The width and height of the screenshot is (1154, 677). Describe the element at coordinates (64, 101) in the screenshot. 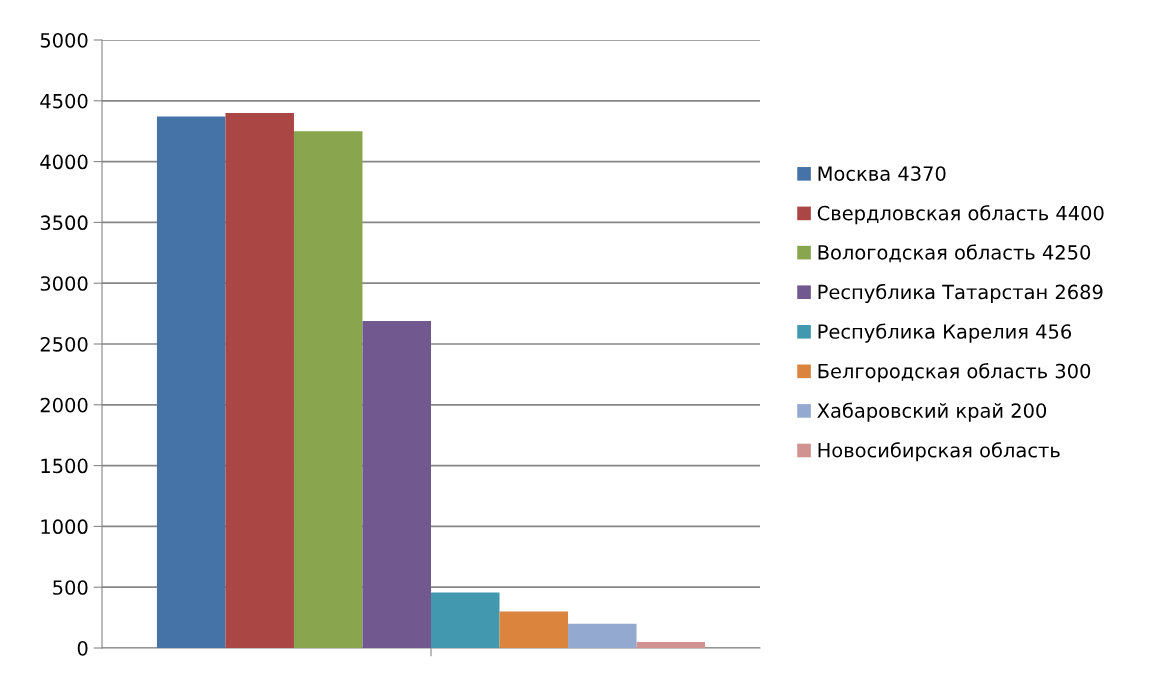

I see `y-tick-label: 4500` at that location.